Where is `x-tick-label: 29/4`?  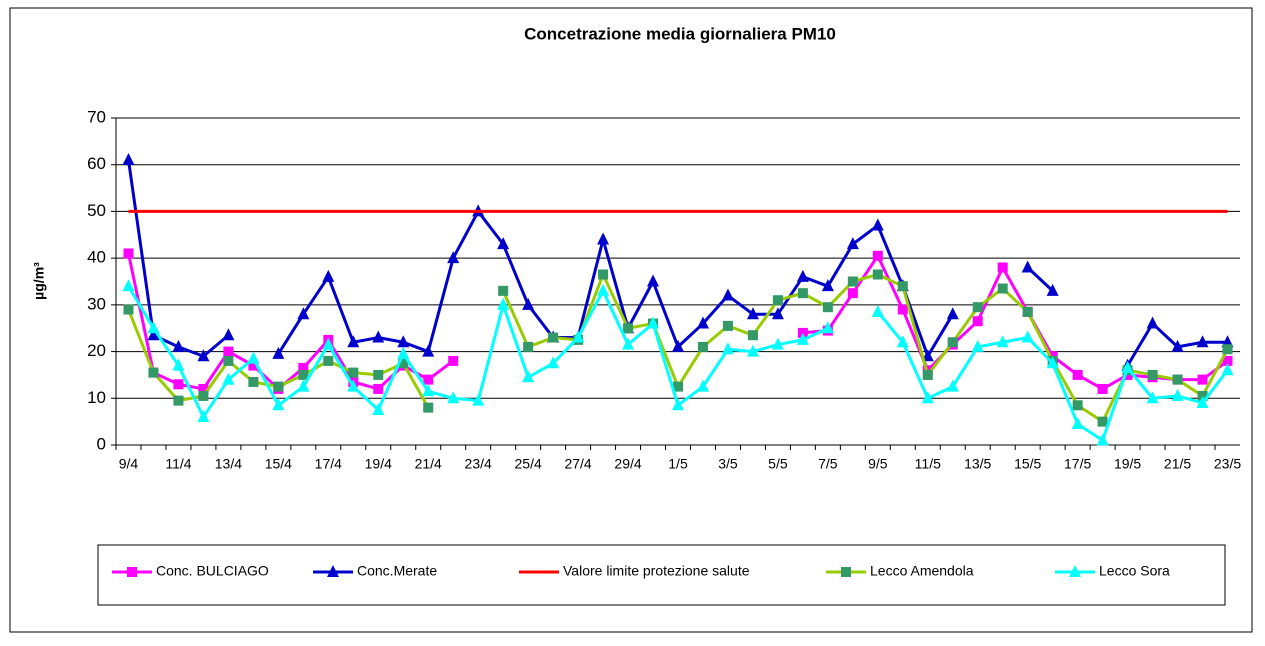
x-tick-label: 29/4 is located at coordinates (627, 464).